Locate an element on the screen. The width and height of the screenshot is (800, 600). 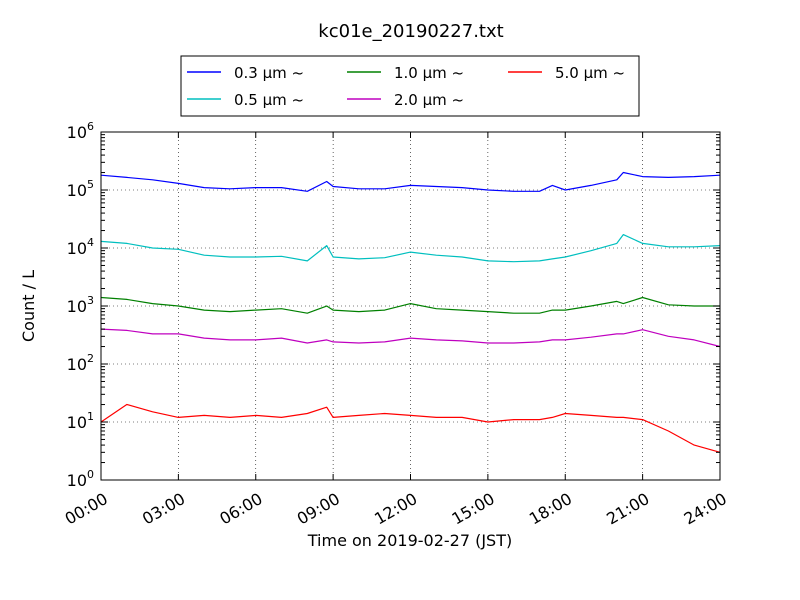
x-tick-label: 03:00 is located at coordinates (163, 509).